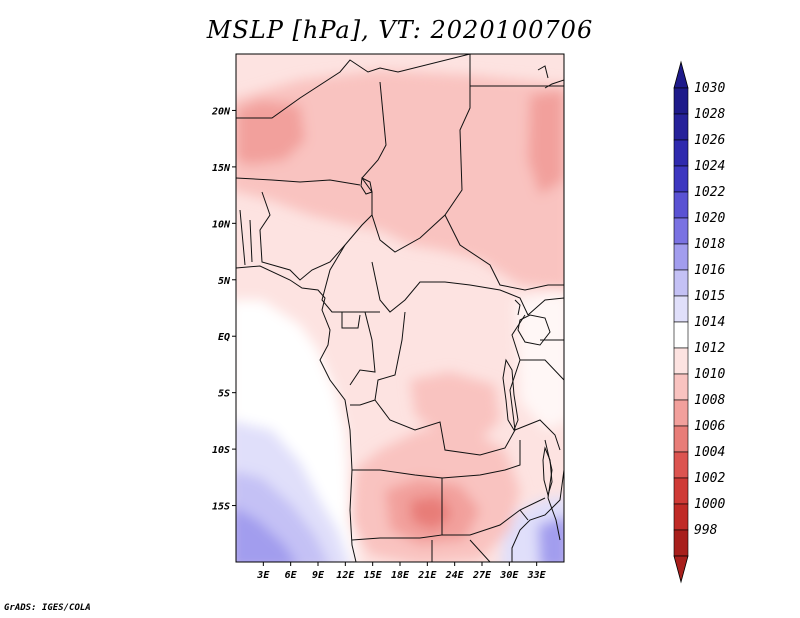 This screenshot has width=800, height=618. Describe the element at coordinates (709, 244) in the screenshot. I see `colorbar-label: 1018` at that location.